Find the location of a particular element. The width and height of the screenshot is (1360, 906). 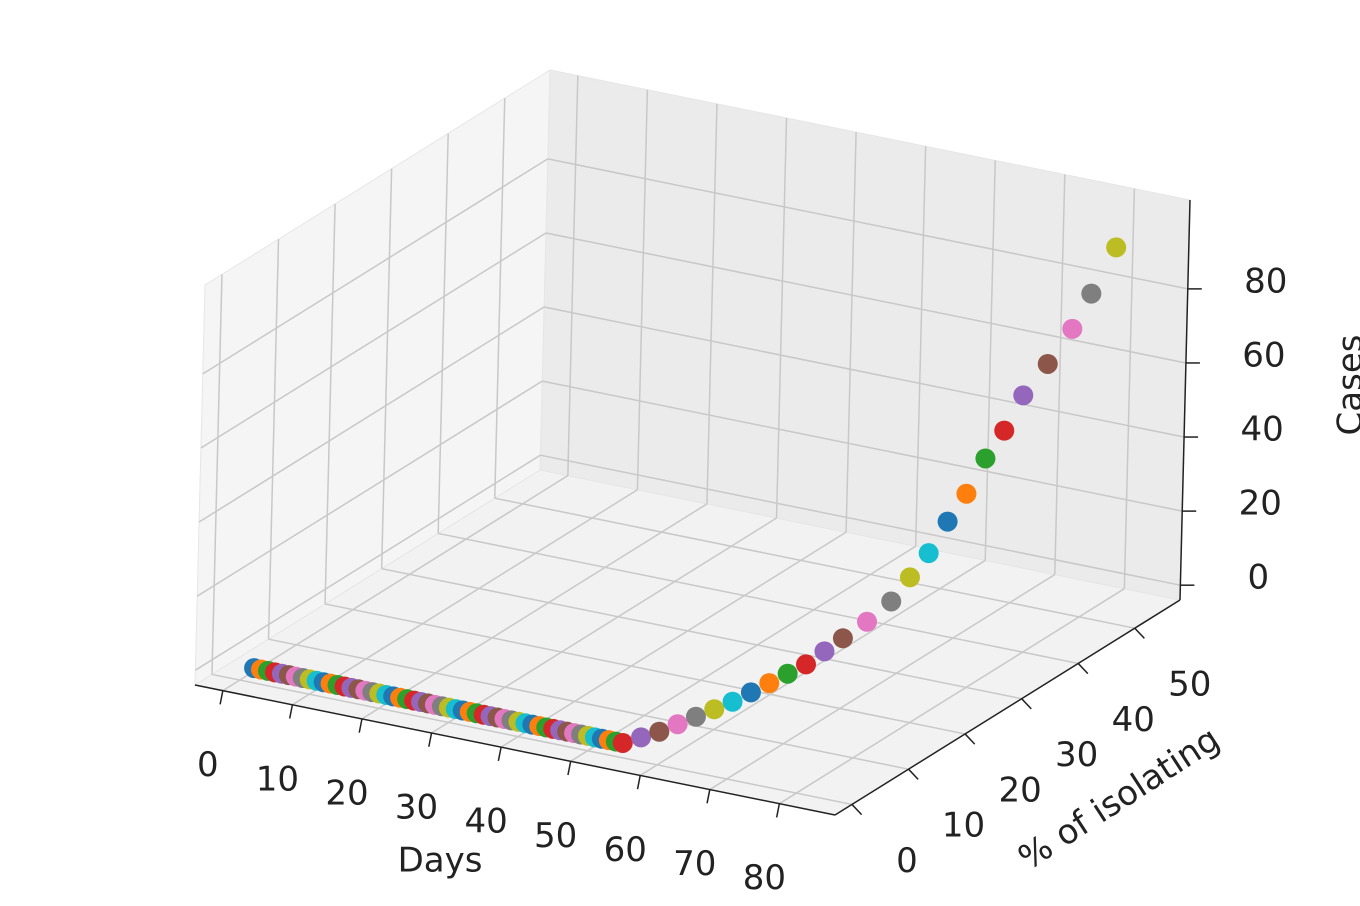

y-tick-label: 20 is located at coordinates (1019, 790).